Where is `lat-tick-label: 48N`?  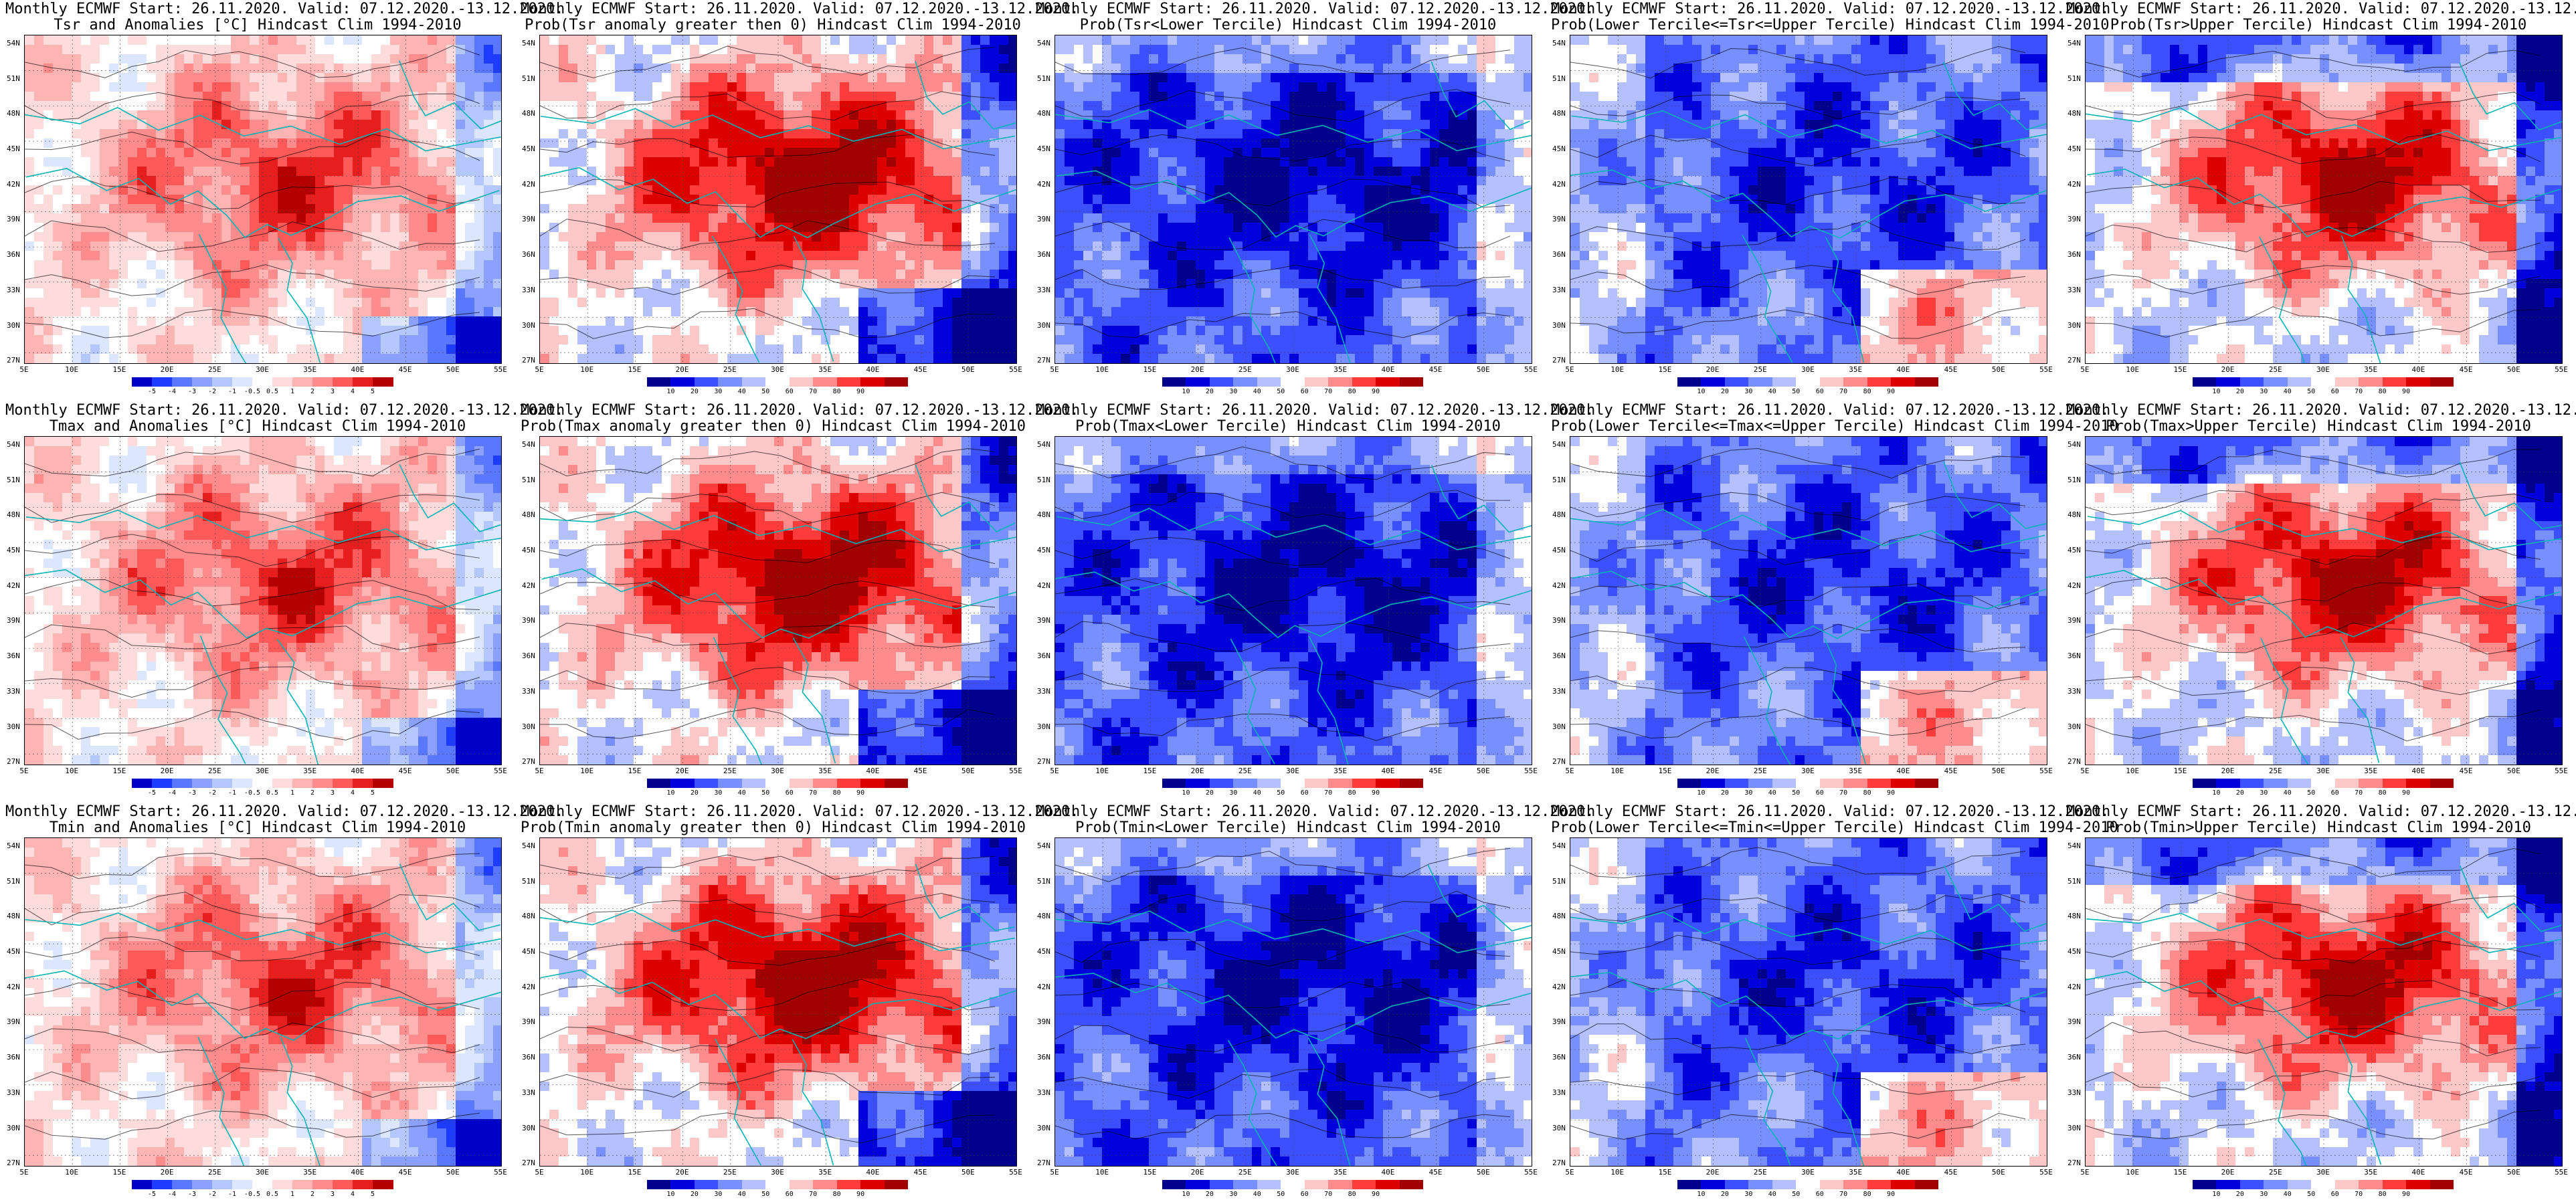
lat-tick-label: 48N is located at coordinates (13, 113).